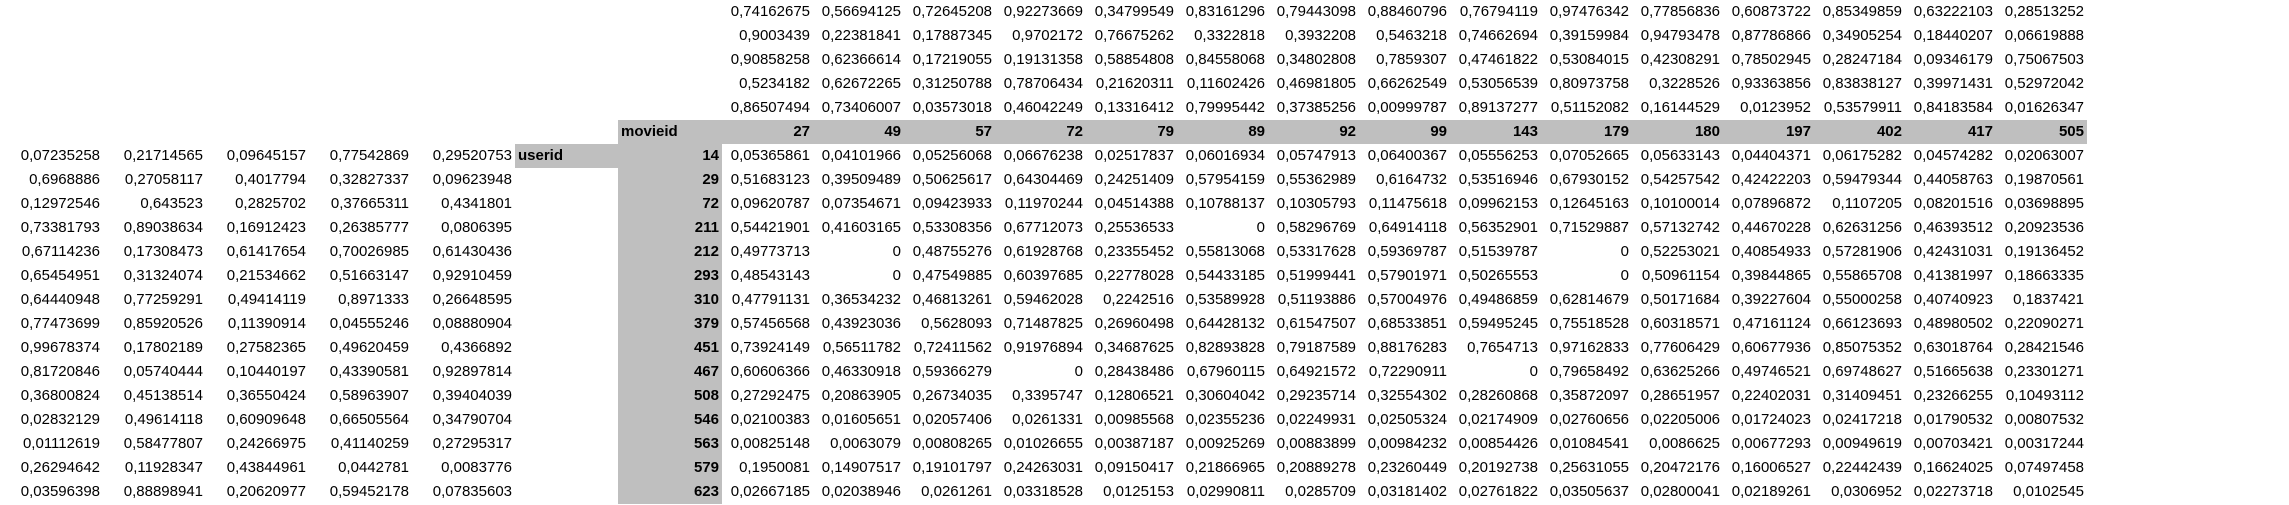 This screenshot has width=2289, height=505. I want to click on prediction-cell: 0,07497458, so click(2044, 467).